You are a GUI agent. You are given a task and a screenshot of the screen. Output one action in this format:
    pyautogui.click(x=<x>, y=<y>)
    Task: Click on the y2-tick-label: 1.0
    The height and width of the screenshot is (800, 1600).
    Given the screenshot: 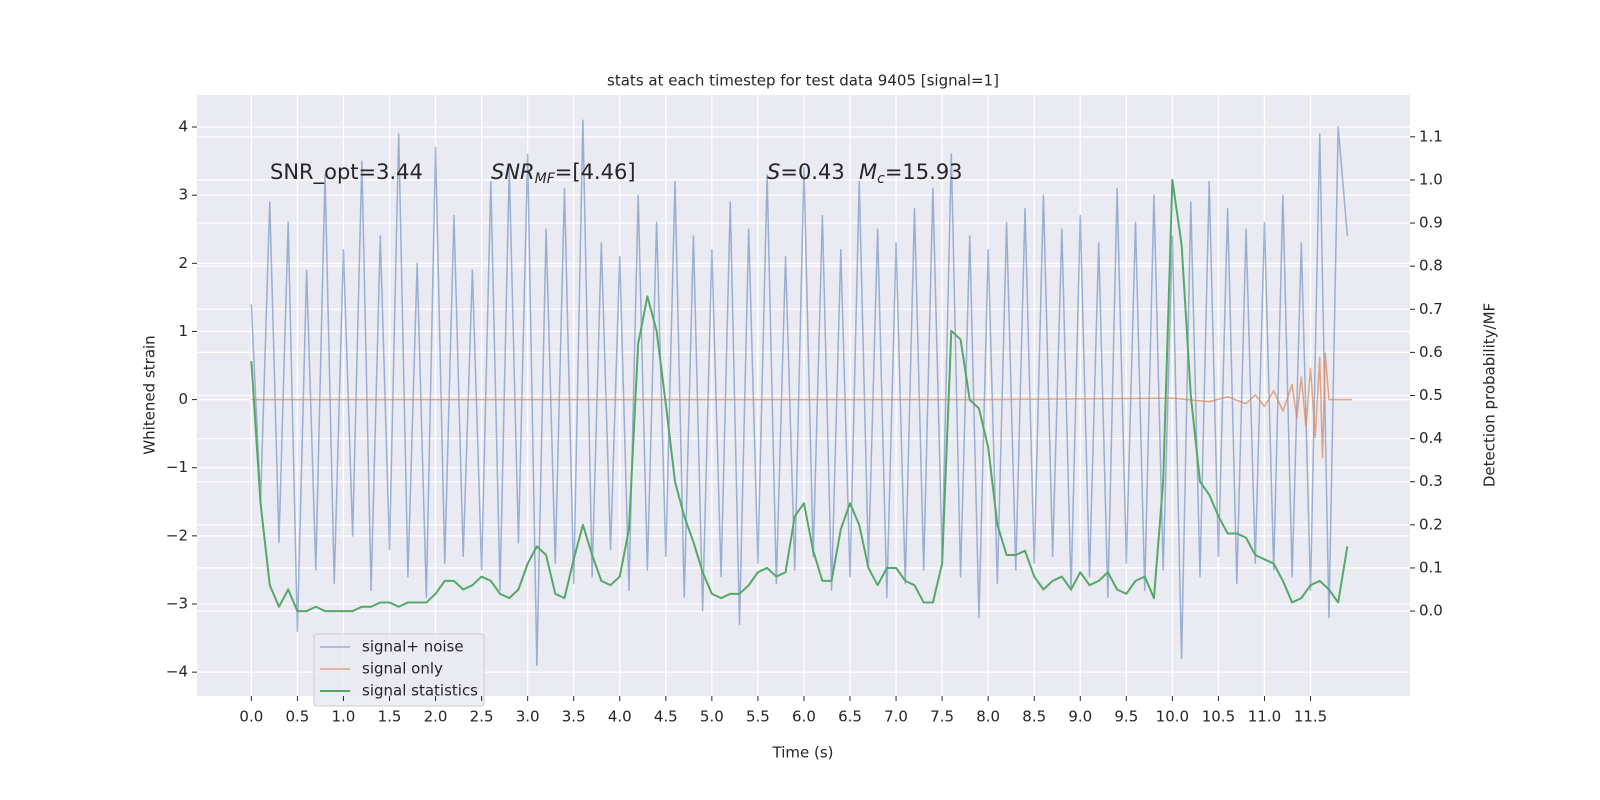 What is the action you would take?
    pyautogui.click(x=1431, y=179)
    